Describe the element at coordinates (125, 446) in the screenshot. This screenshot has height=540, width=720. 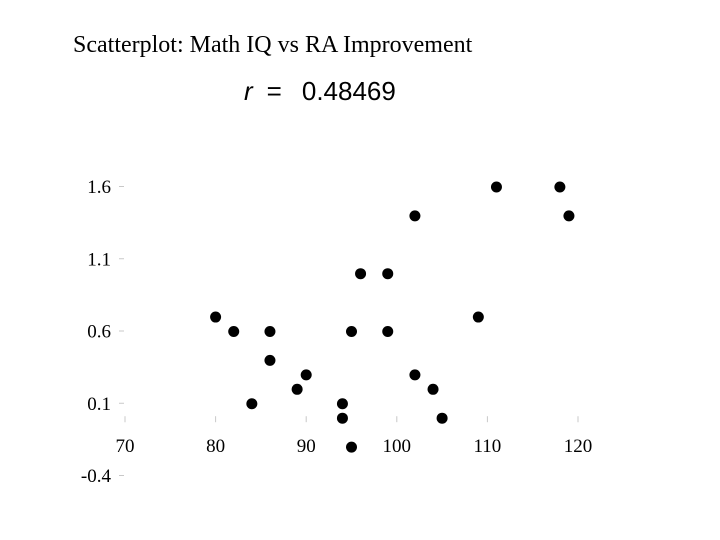
I see `x-tick-label: 70` at that location.